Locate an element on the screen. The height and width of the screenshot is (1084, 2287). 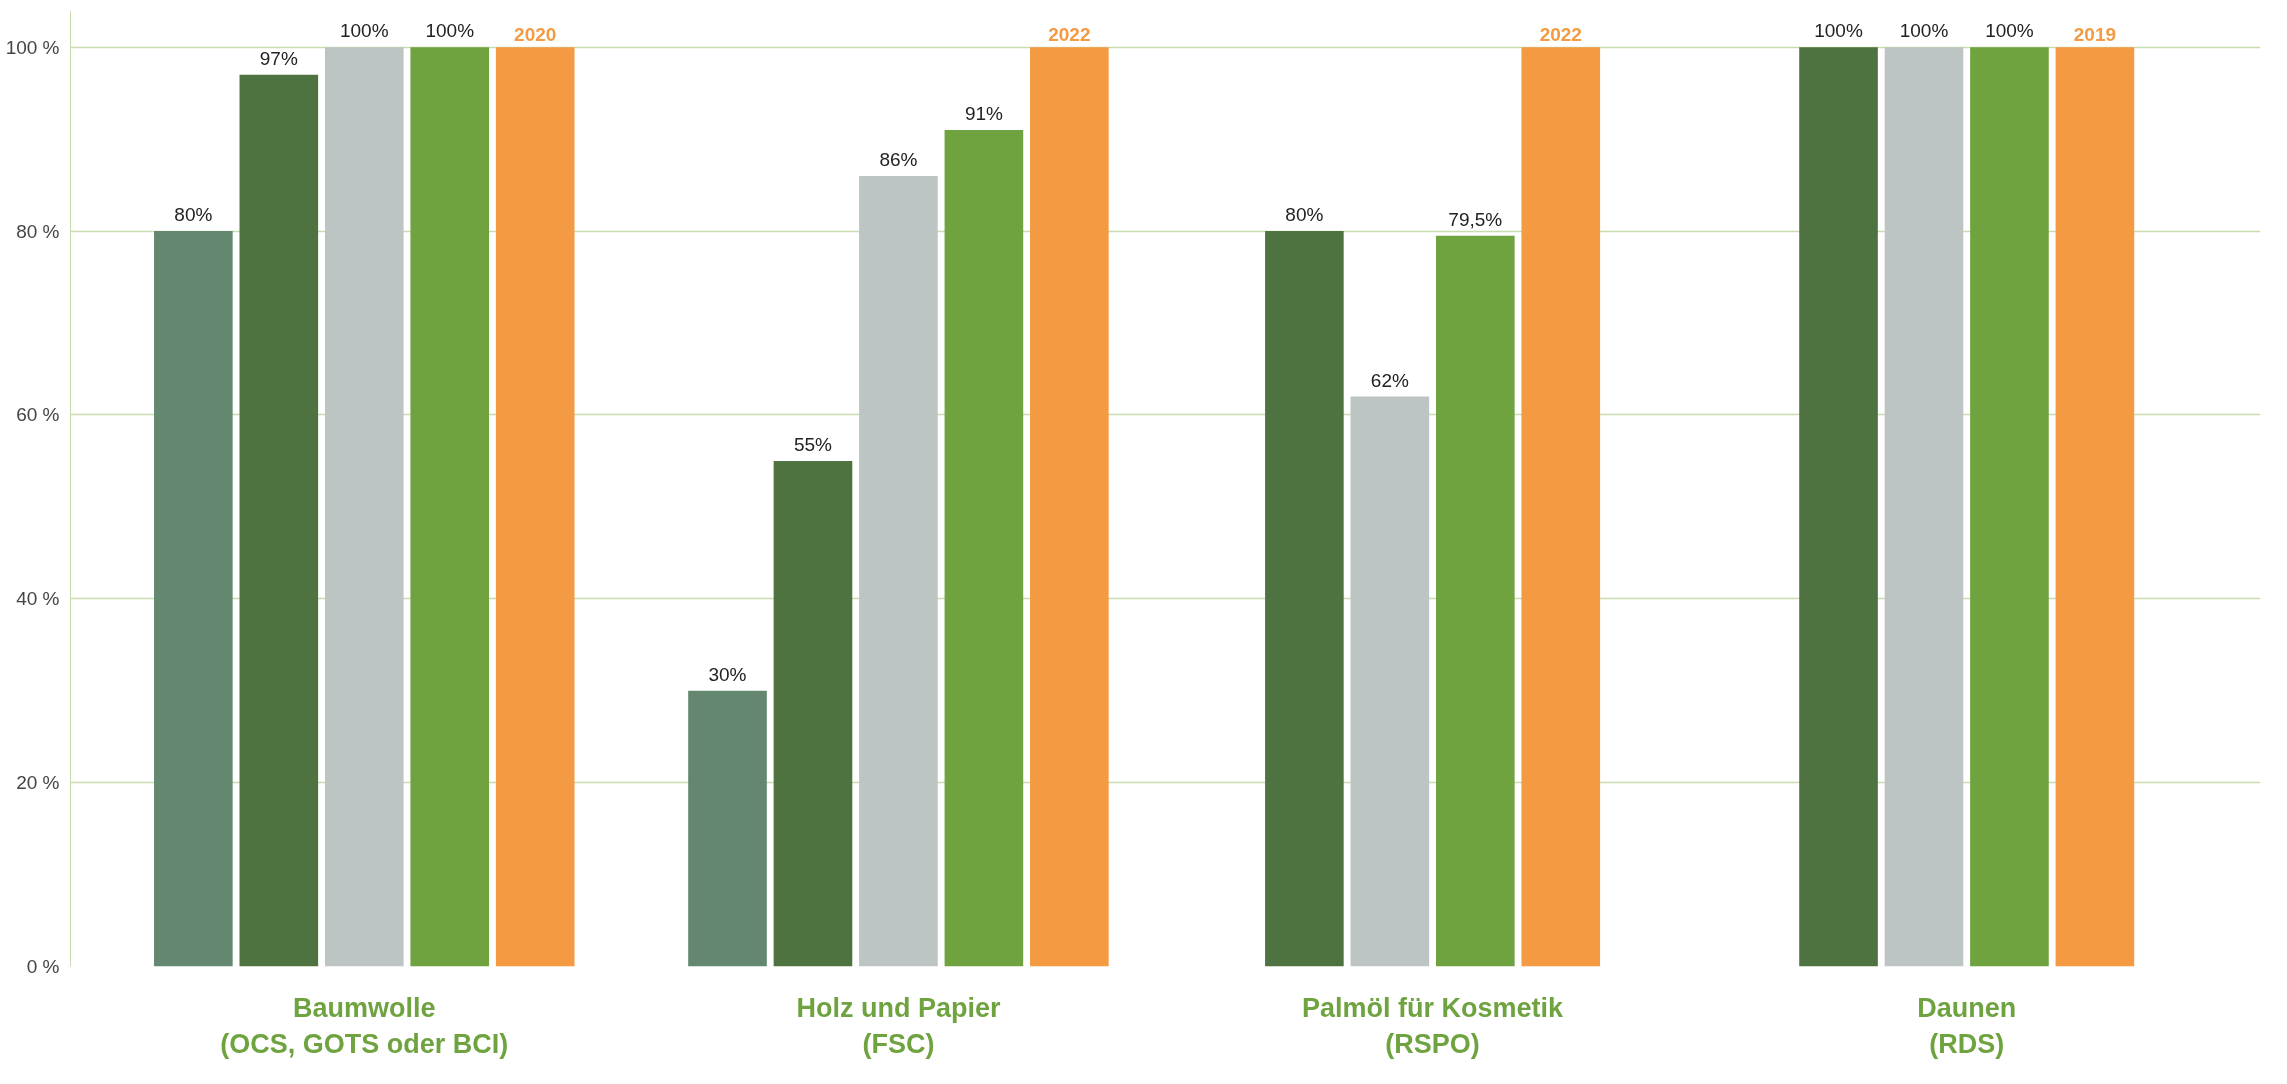
data-label: 91% is located at coordinates (984, 113).